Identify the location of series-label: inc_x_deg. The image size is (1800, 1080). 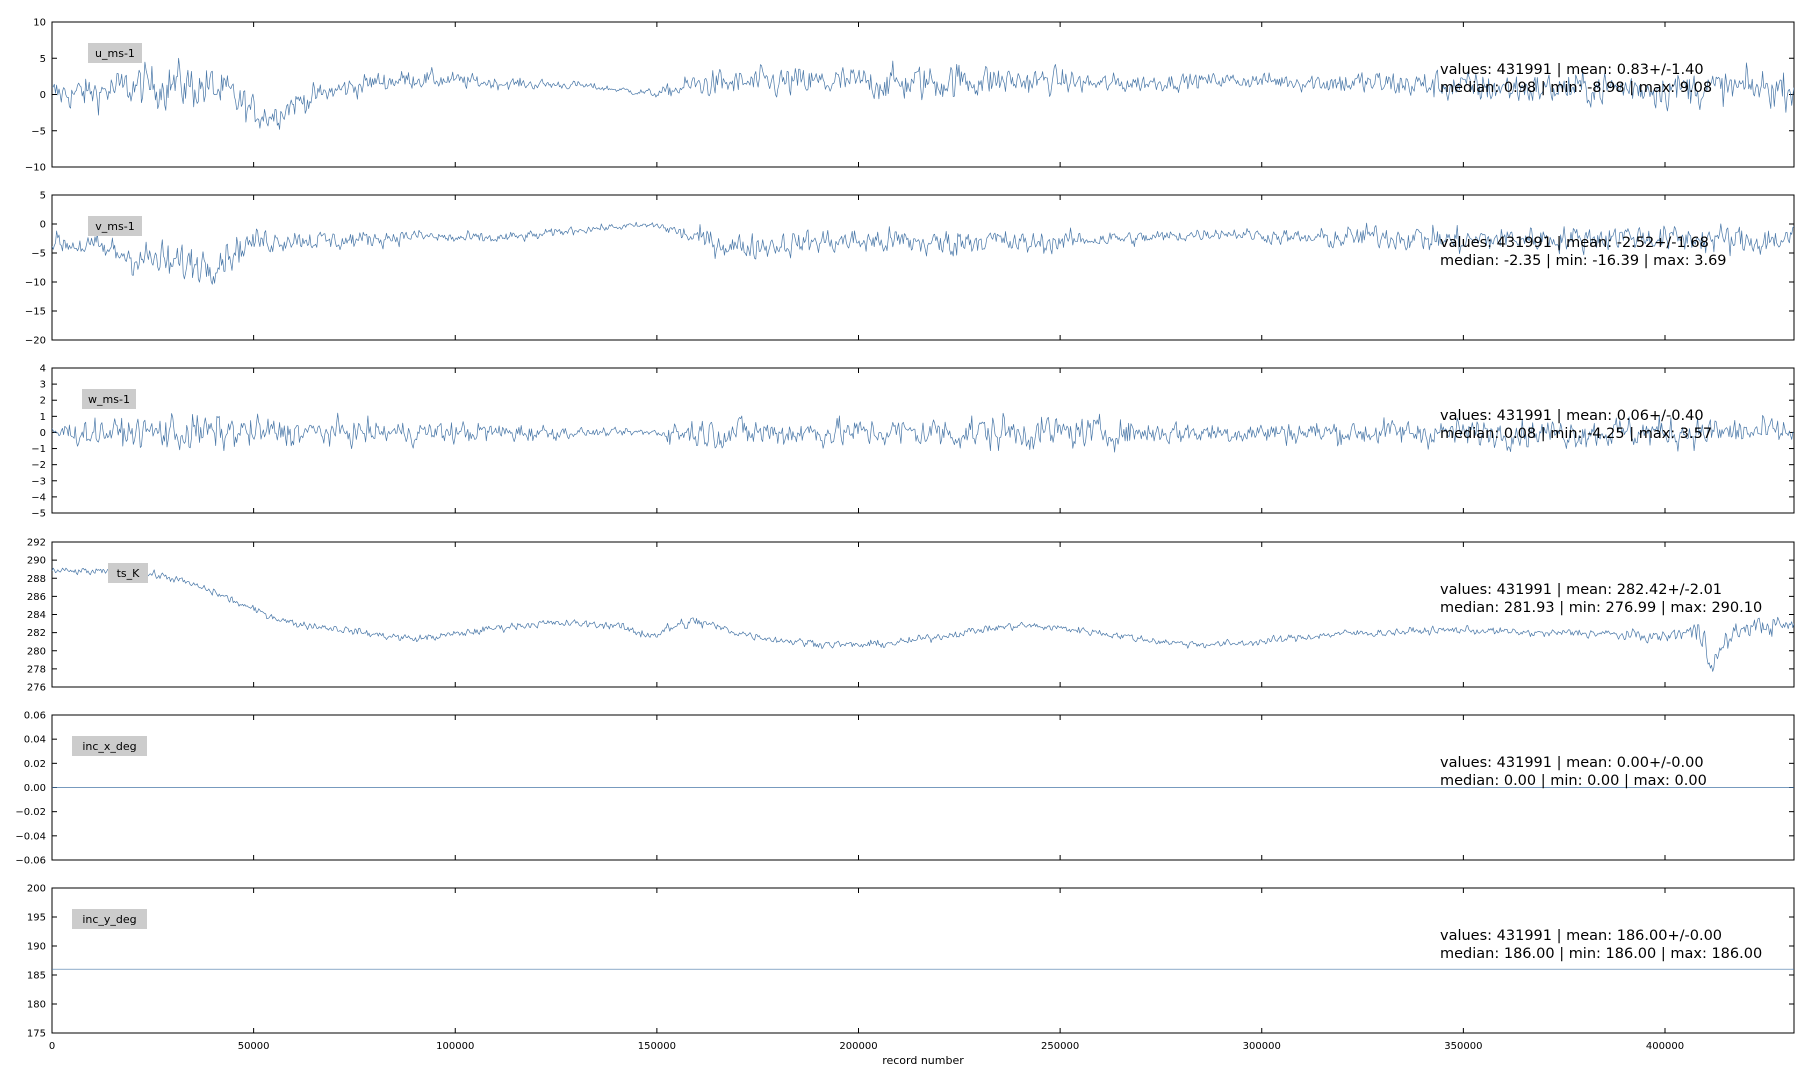
(109, 746).